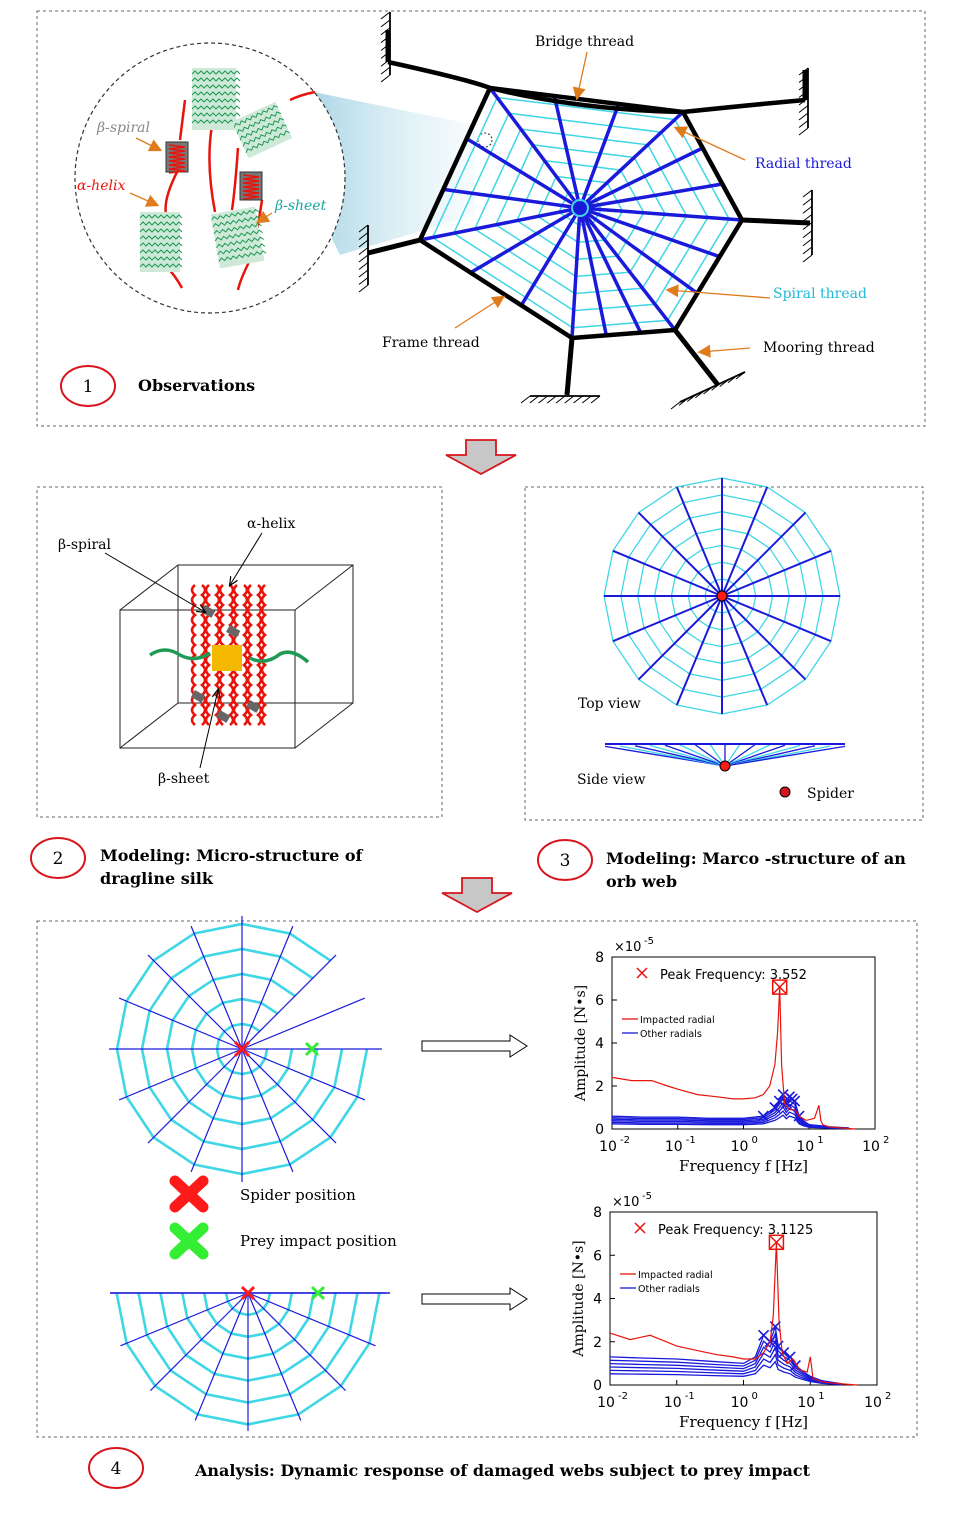 Image resolution: width=956 pixels, height=1513 pixels. What do you see at coordinates (724, 653) in the screenshot?
I see `panel-macrostructure` at bounding box center [724, 653].